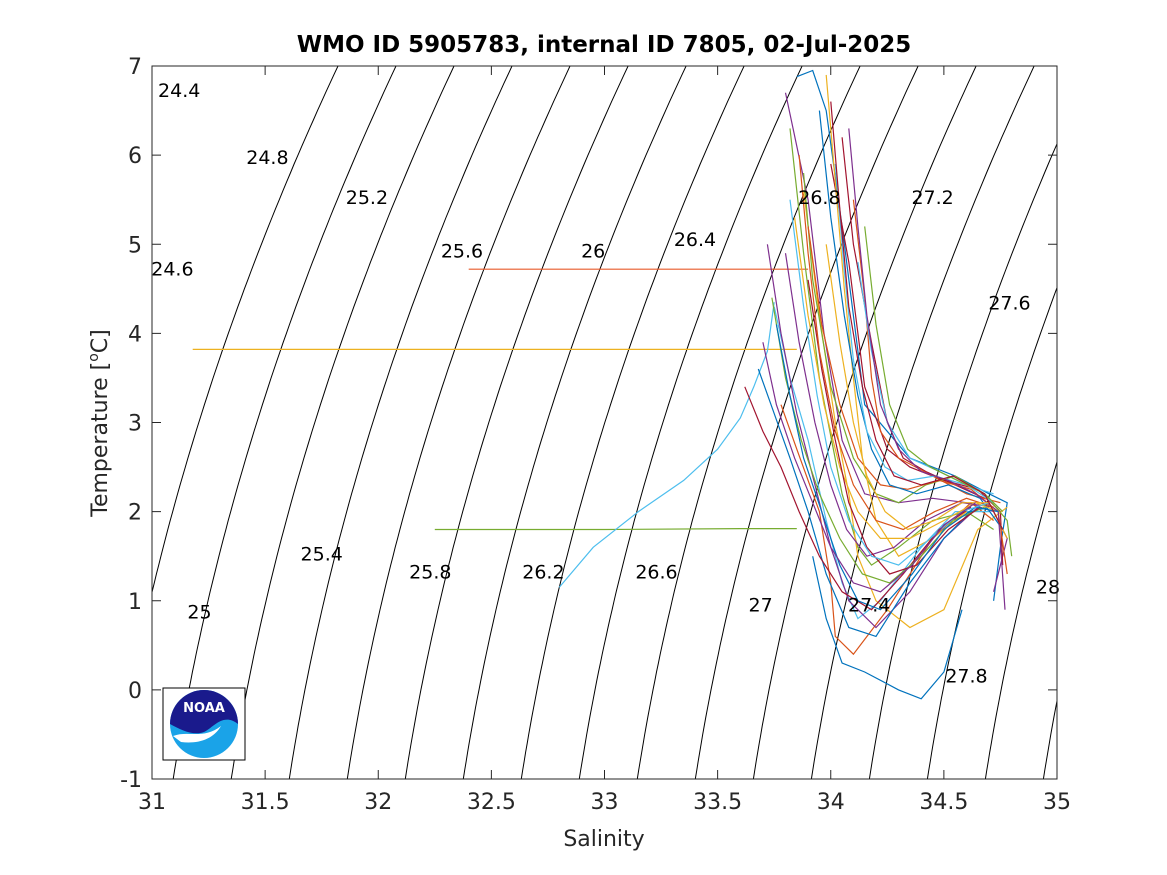 The width and height of the screenshot is (1167, 875). What do you see at coordinates (462, 252) in the screenshot?
I see `isopycnal-label: 25.6` at bounding box center [462, 252].